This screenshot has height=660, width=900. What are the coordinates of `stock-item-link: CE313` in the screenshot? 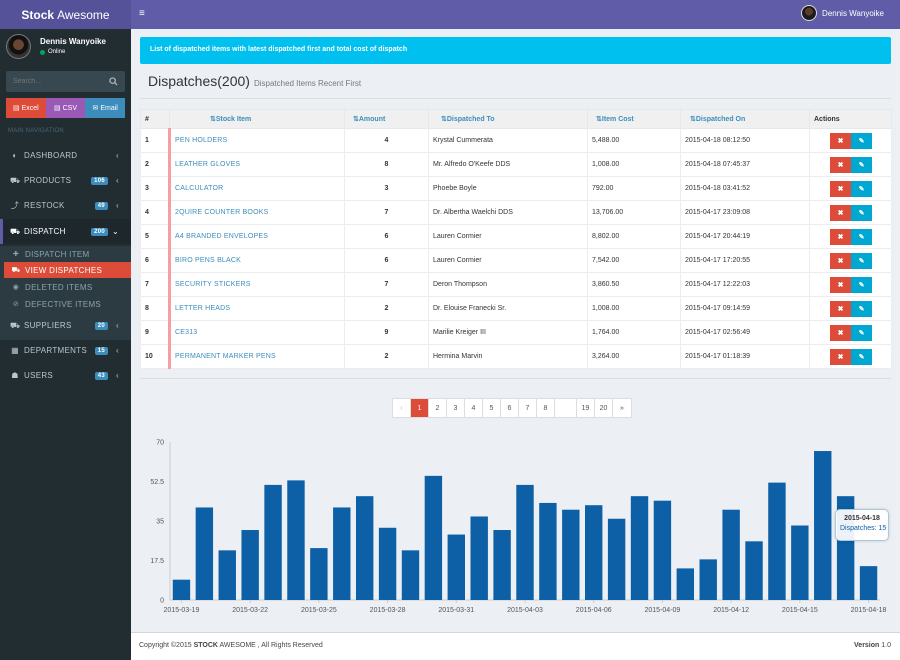 It's located at (256, 332).